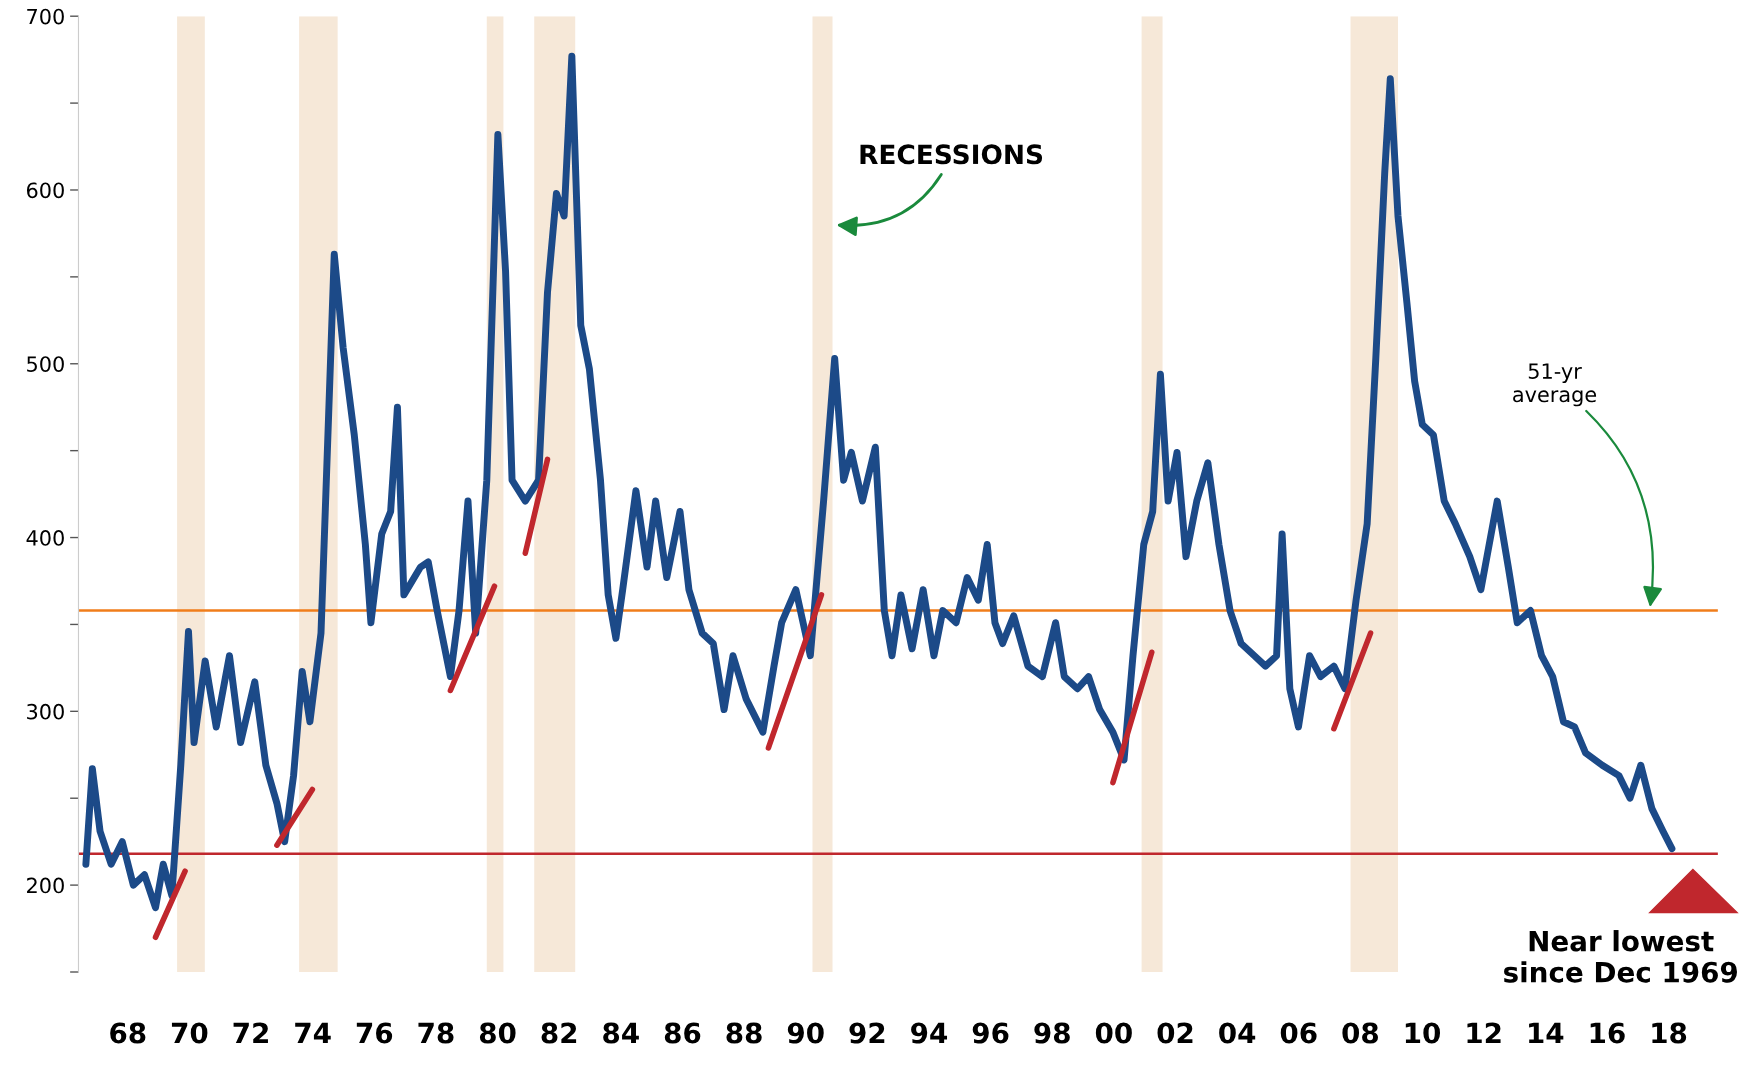  I want to click on y-tick-label: 300, so click(45, 711).